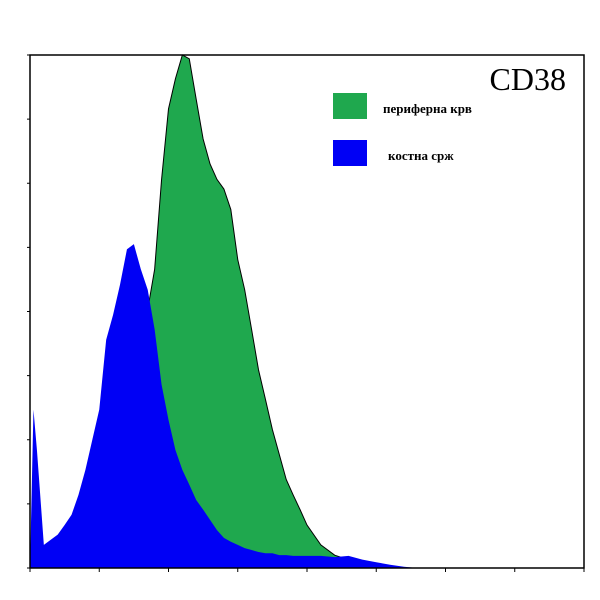  What do you see at coordinates (427, 108) in the screenshot?
I see `legend-label: периферна крв` at bounding box center [427, 108].